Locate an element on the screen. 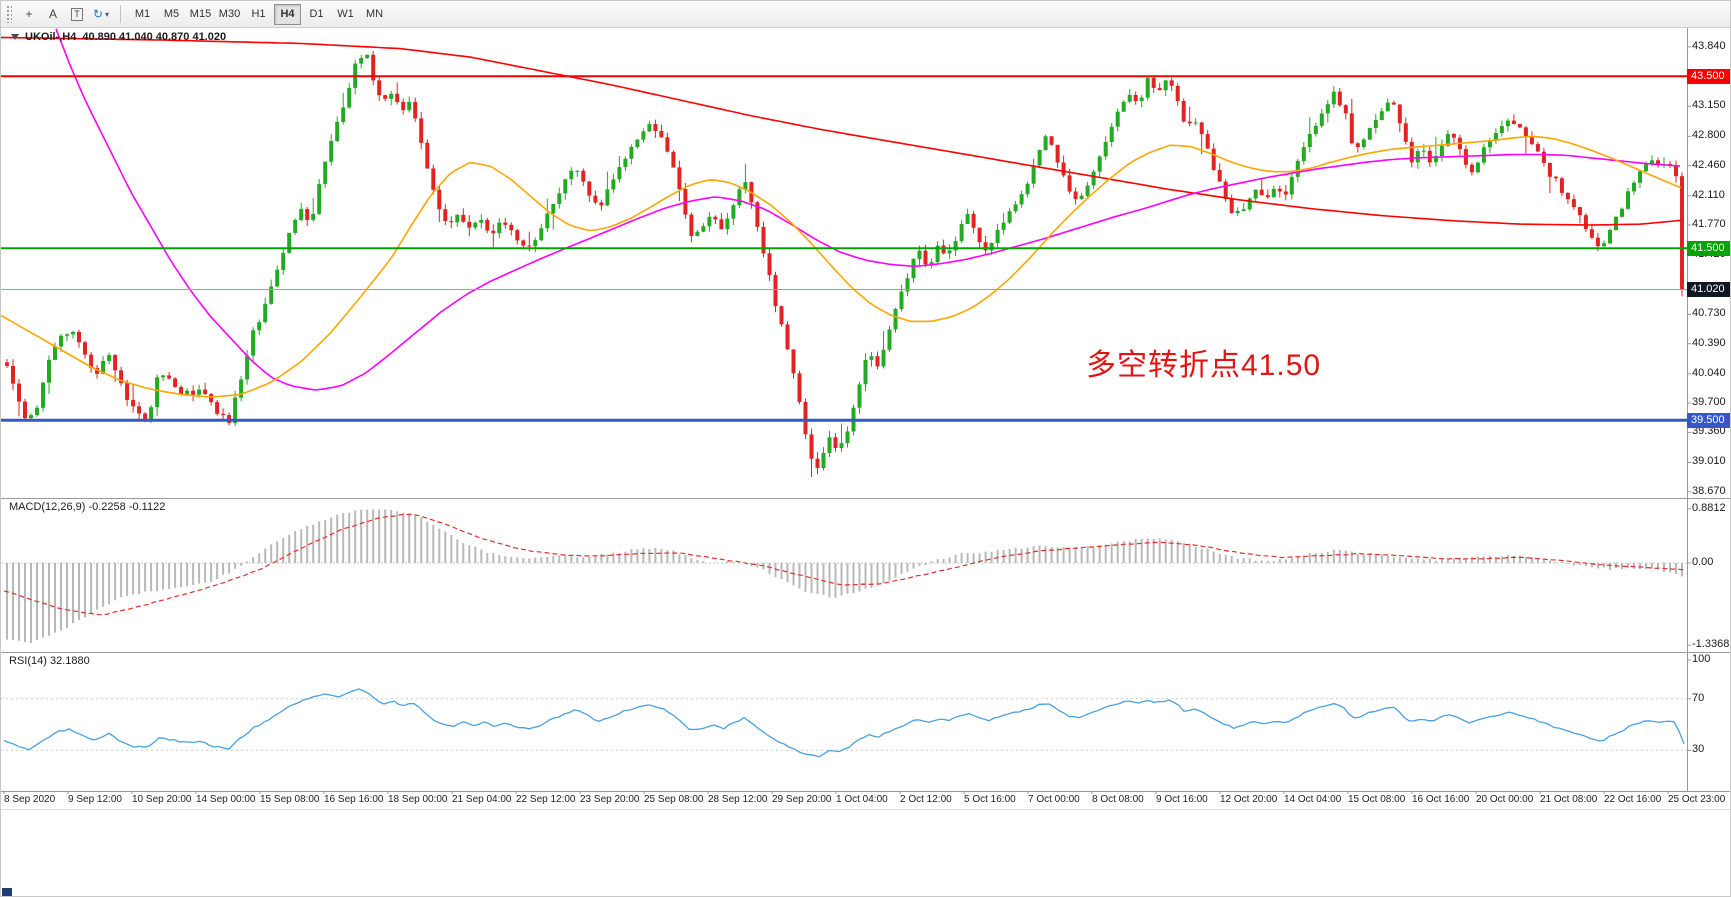 Image resolution: width=1731 pixels, height=897 pixels. price-tick-label: 42.460 is located at coordinates (1709, 164).